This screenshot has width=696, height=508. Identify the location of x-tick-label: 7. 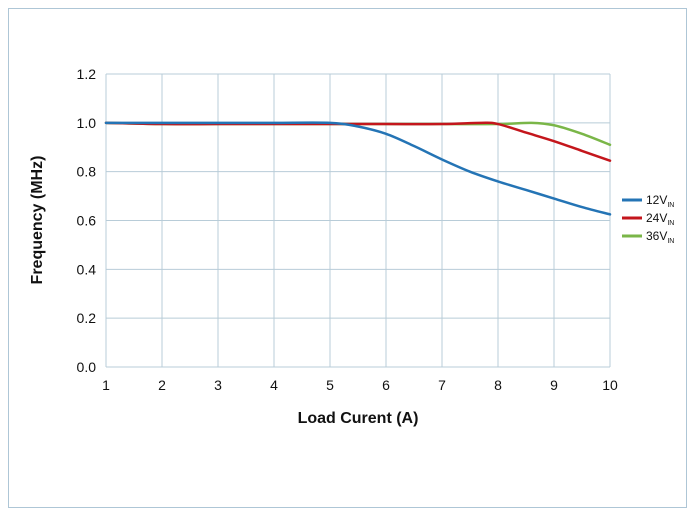
(442, 385).